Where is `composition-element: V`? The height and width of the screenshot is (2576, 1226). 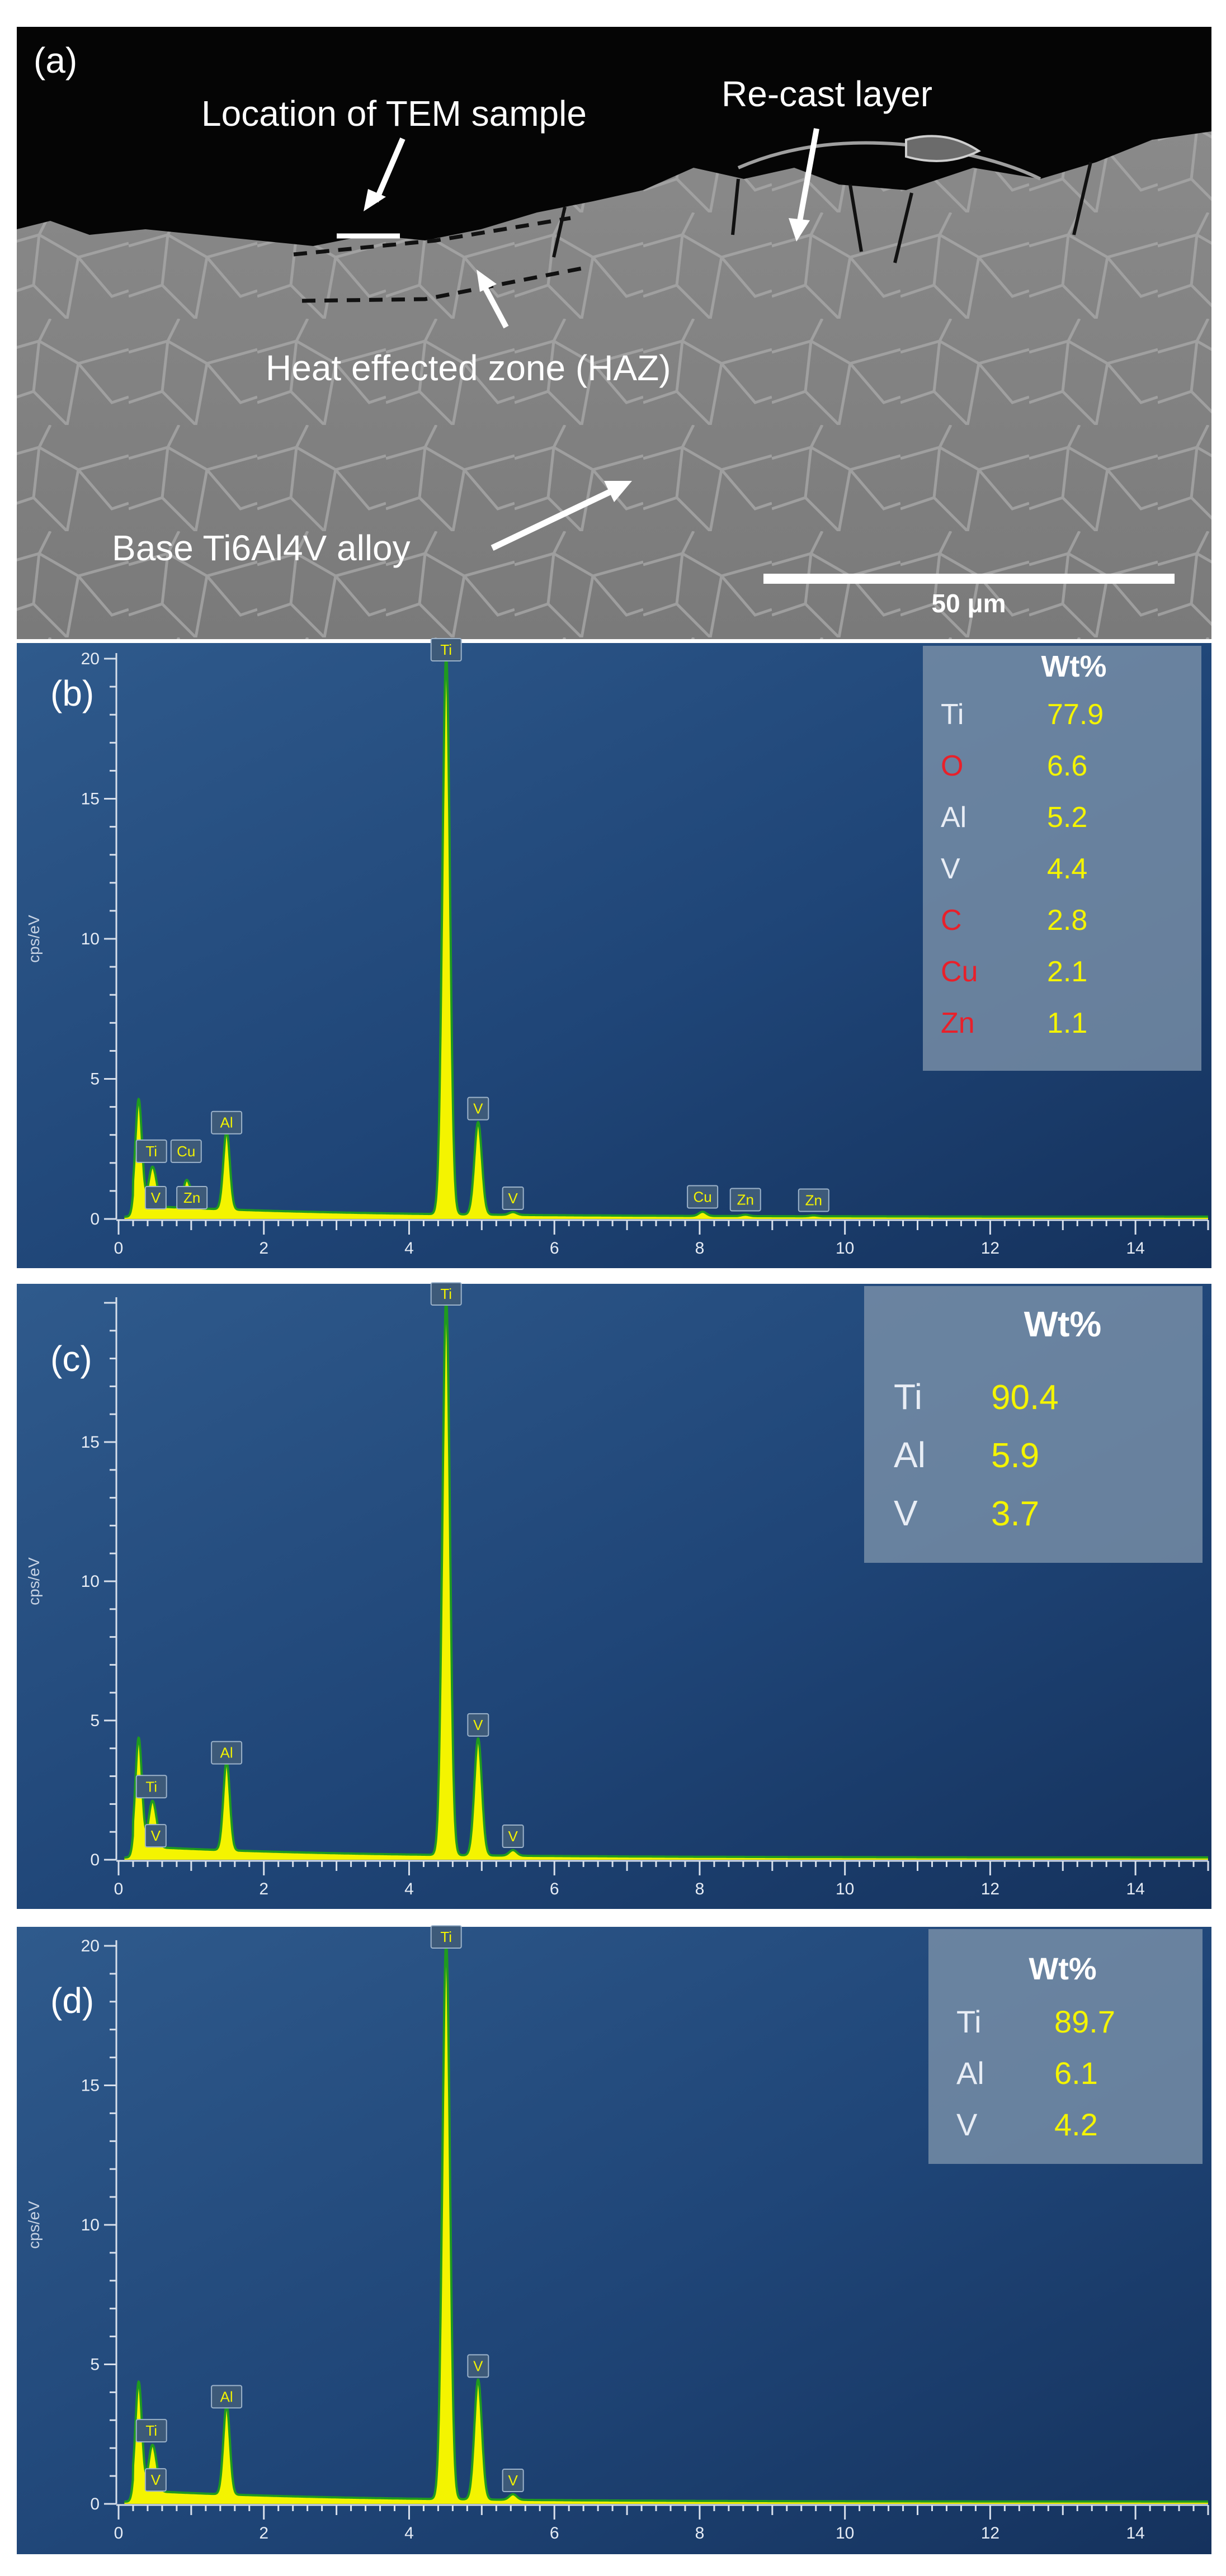 composition-element: V is located at coordinates (906, 1513).